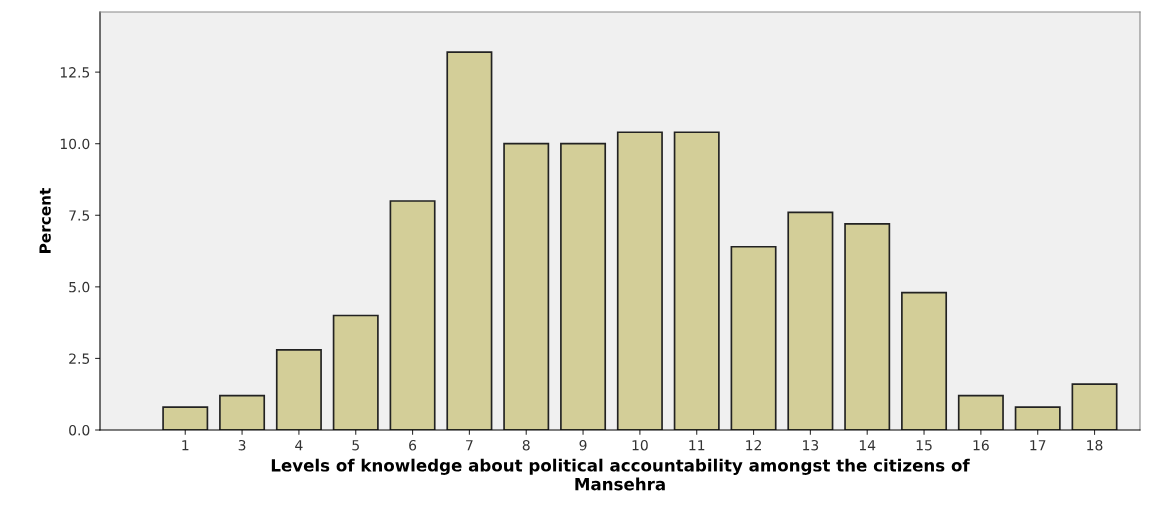 The image size is (1153, 508). Describe the element at coordinates (79, 287) in the screenshot. I see `y-tick-label: 5.0` at that location.